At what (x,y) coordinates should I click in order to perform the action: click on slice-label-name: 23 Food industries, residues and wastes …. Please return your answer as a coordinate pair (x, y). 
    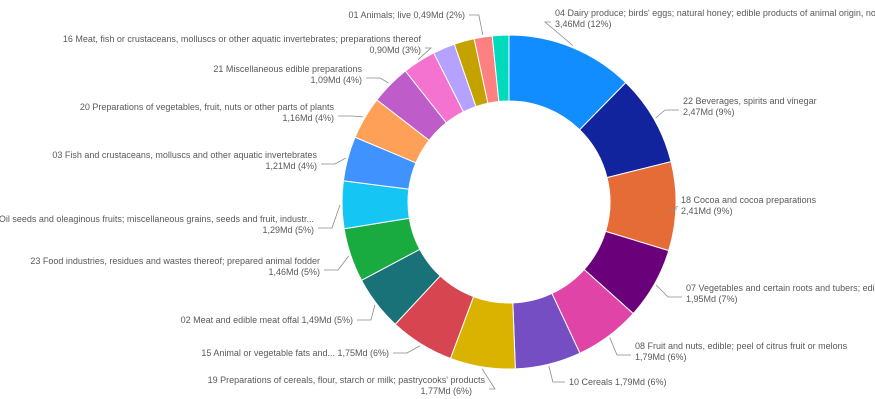
    Looking at the image, I should click on (175, 261).